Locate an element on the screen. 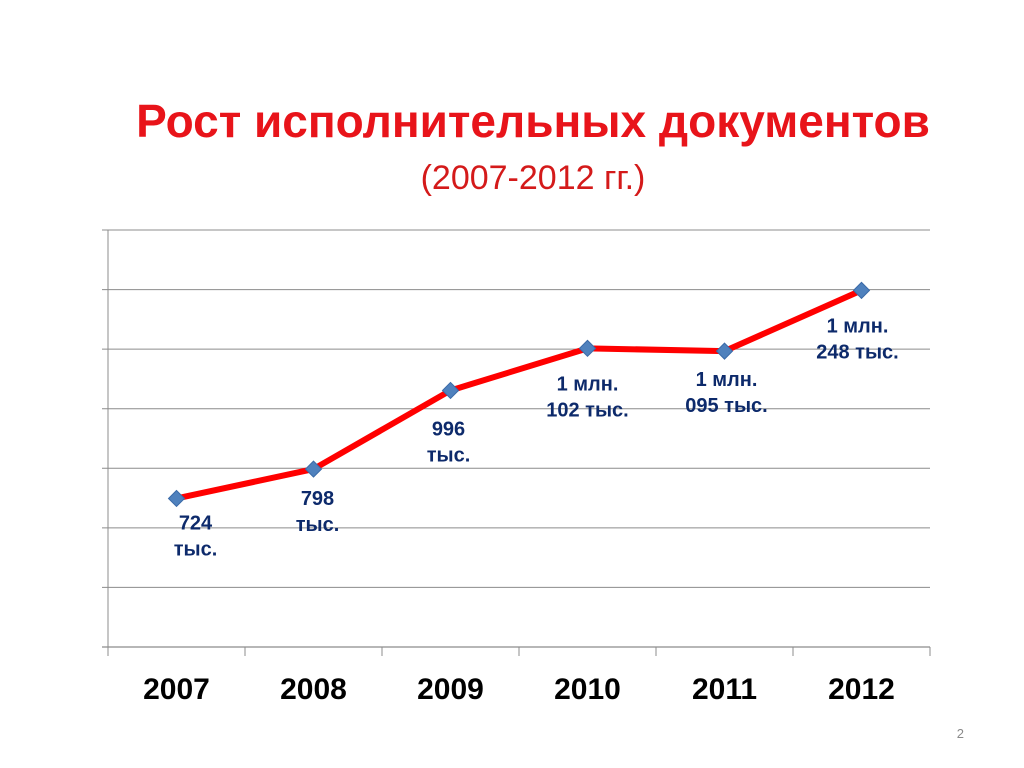 This screenshot has width=1024, height=768. page-number: 2 is located at coordinates (960, 733).